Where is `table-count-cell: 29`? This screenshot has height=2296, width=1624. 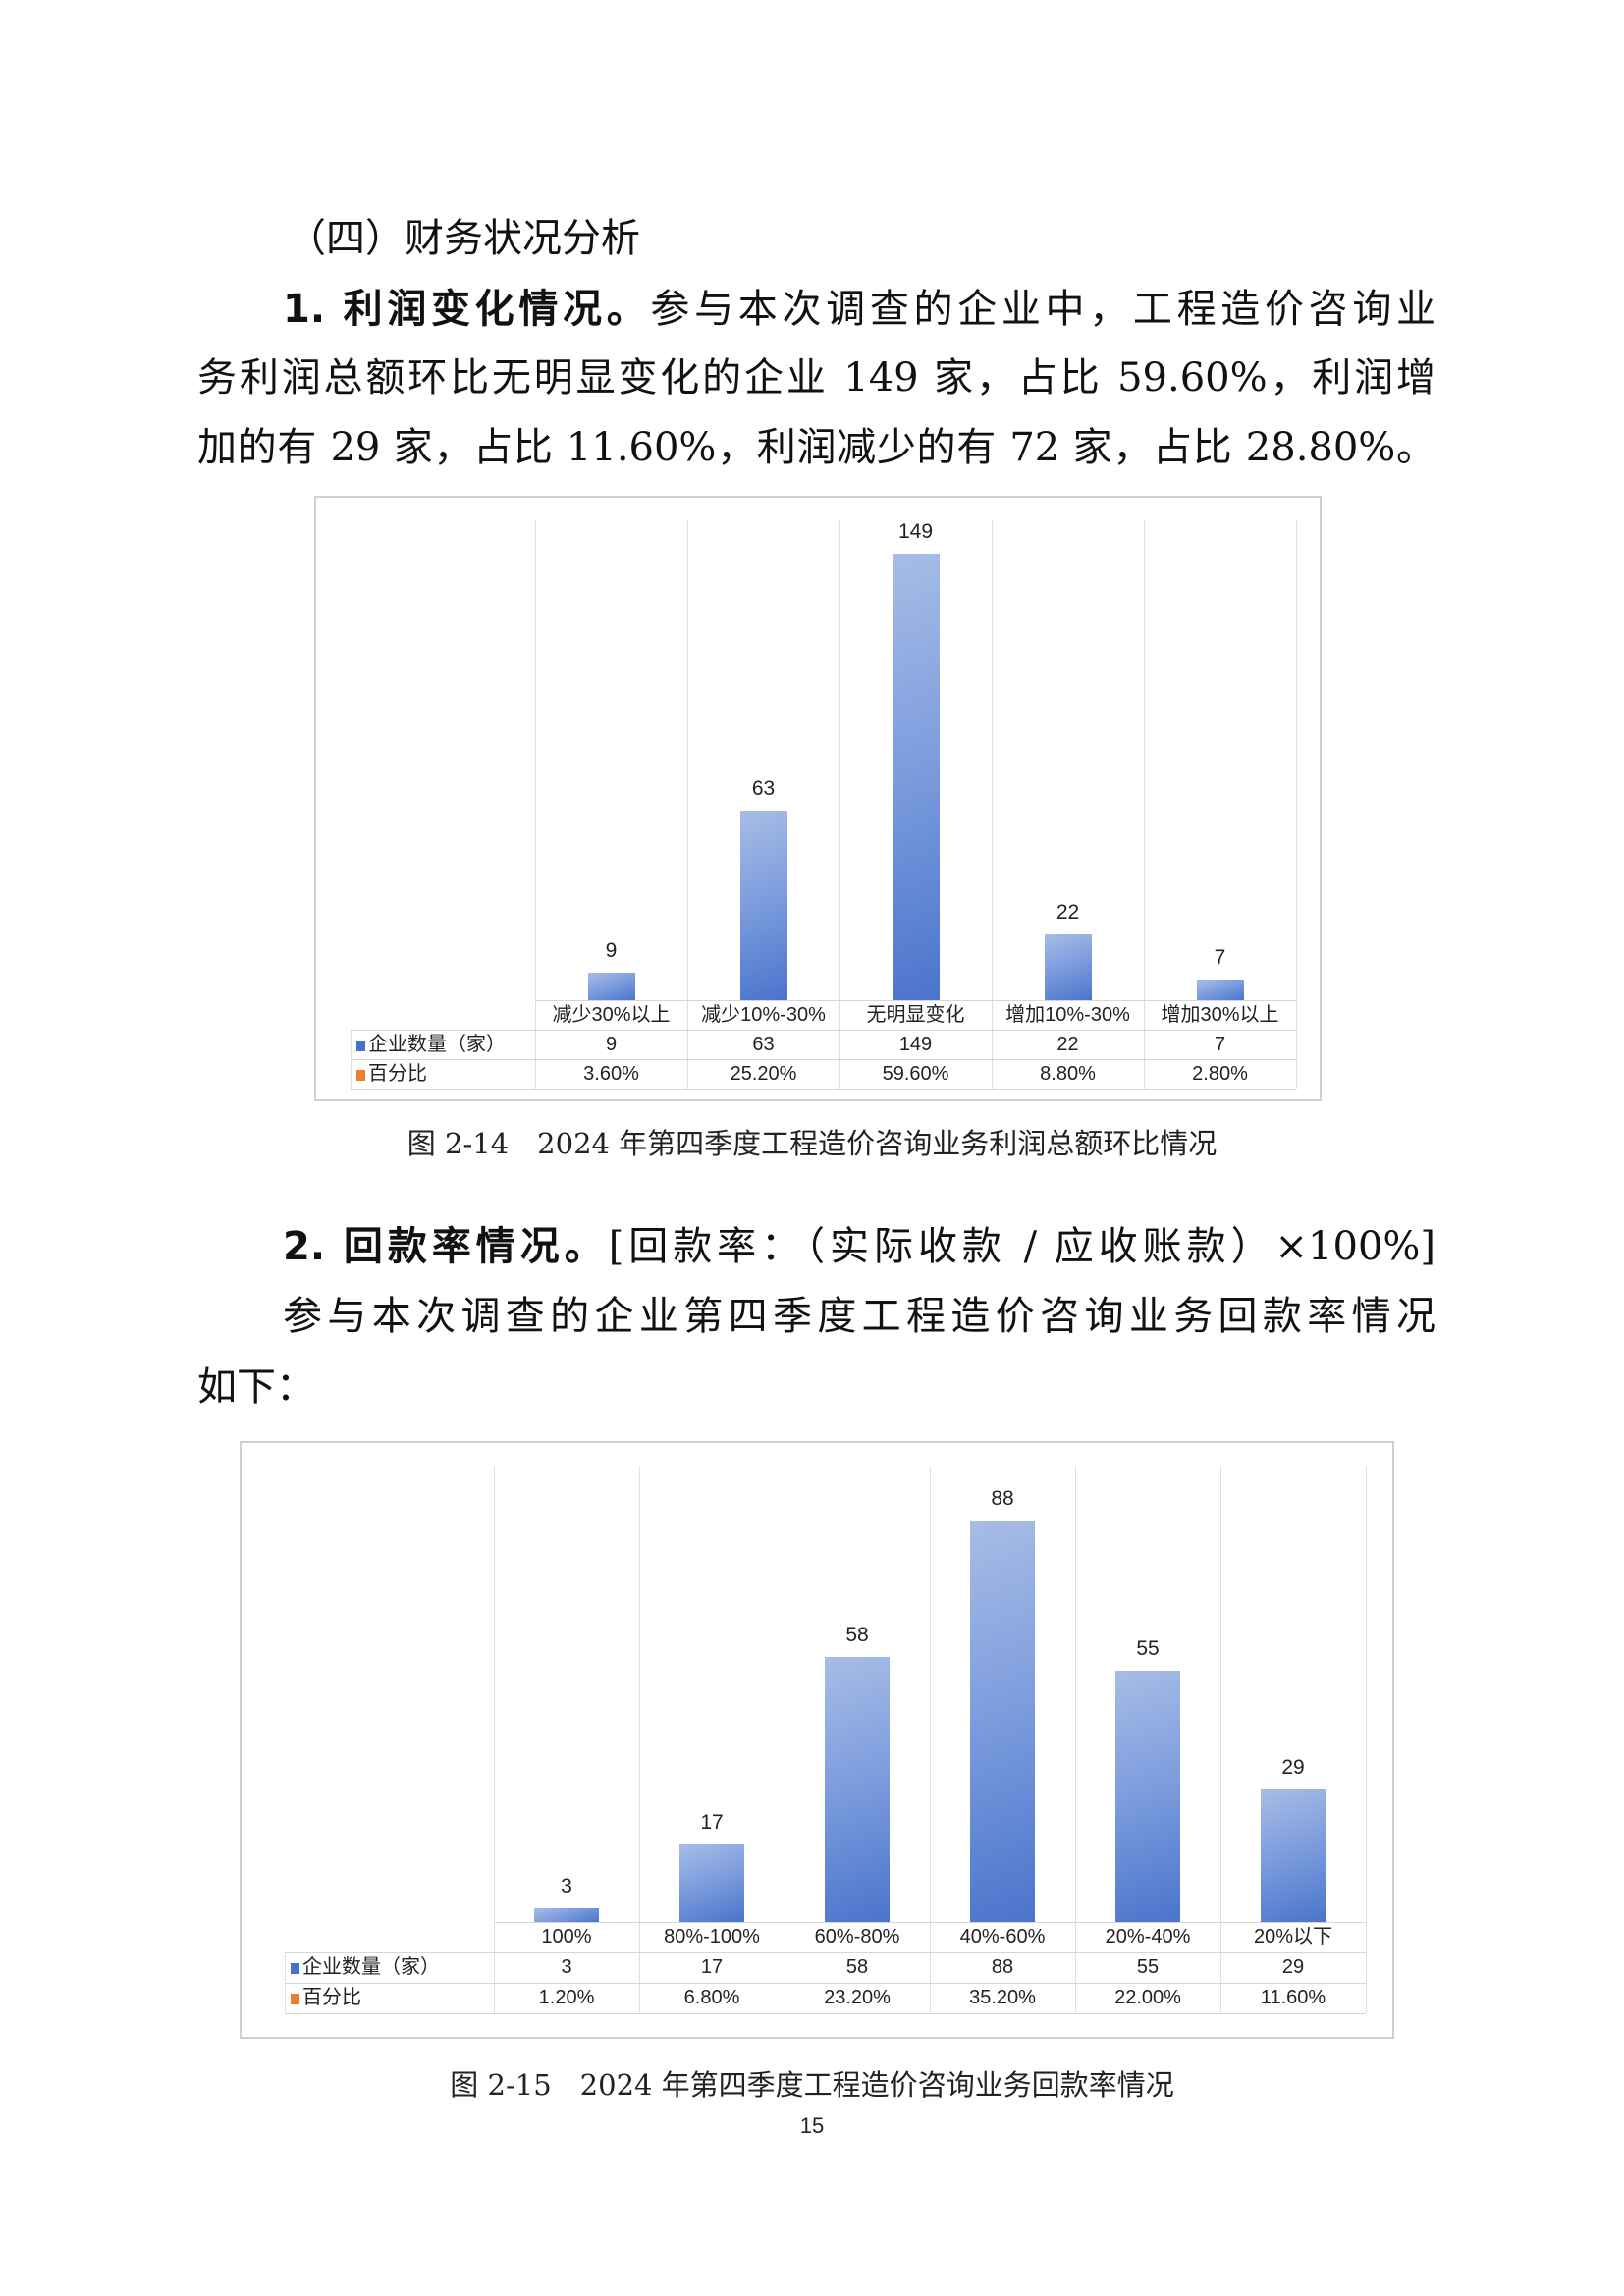 table-count-cell: 29 is located at coordinates (1293, 1967).